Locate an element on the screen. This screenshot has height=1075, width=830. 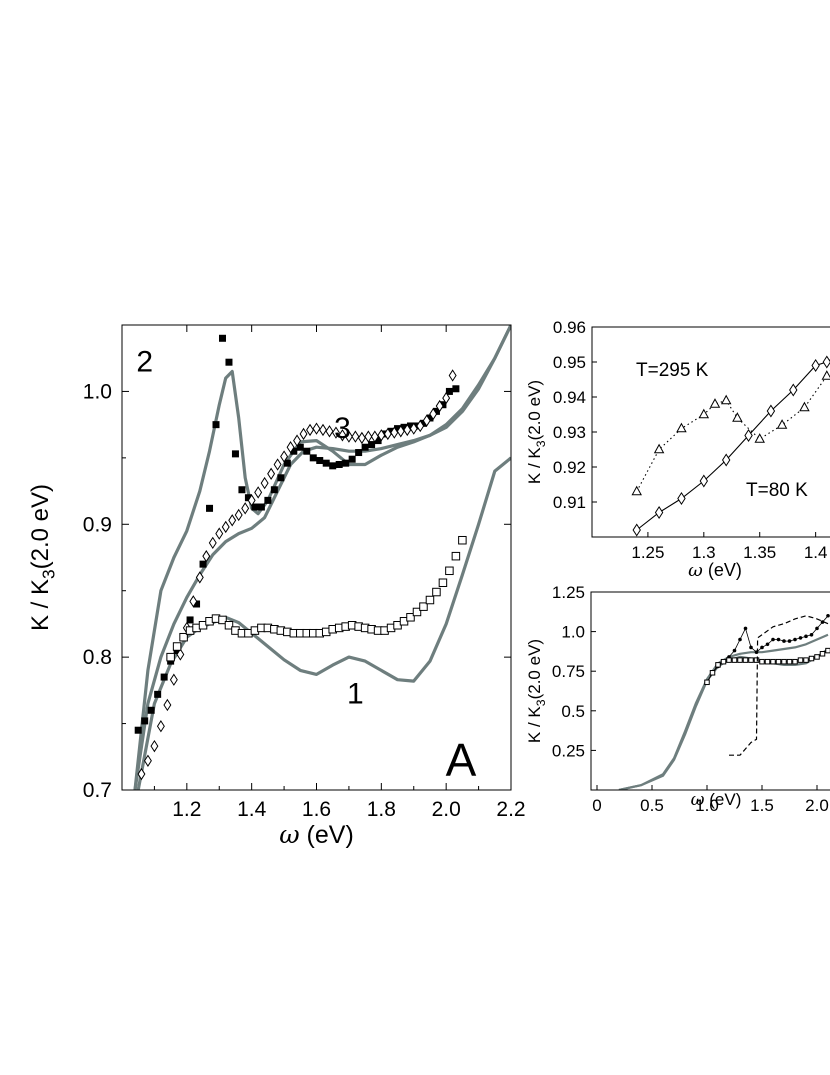
panel-br-ytick-label: 0.75 is located at coordinates (568, 671).